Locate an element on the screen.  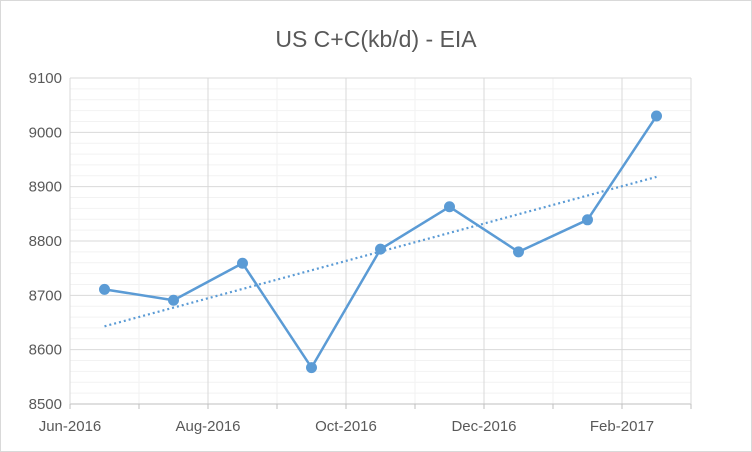
y-axis-tick-labels: 8500 8600 8700 8800 8900 9000 9100 is located at coordinates (45, 241).